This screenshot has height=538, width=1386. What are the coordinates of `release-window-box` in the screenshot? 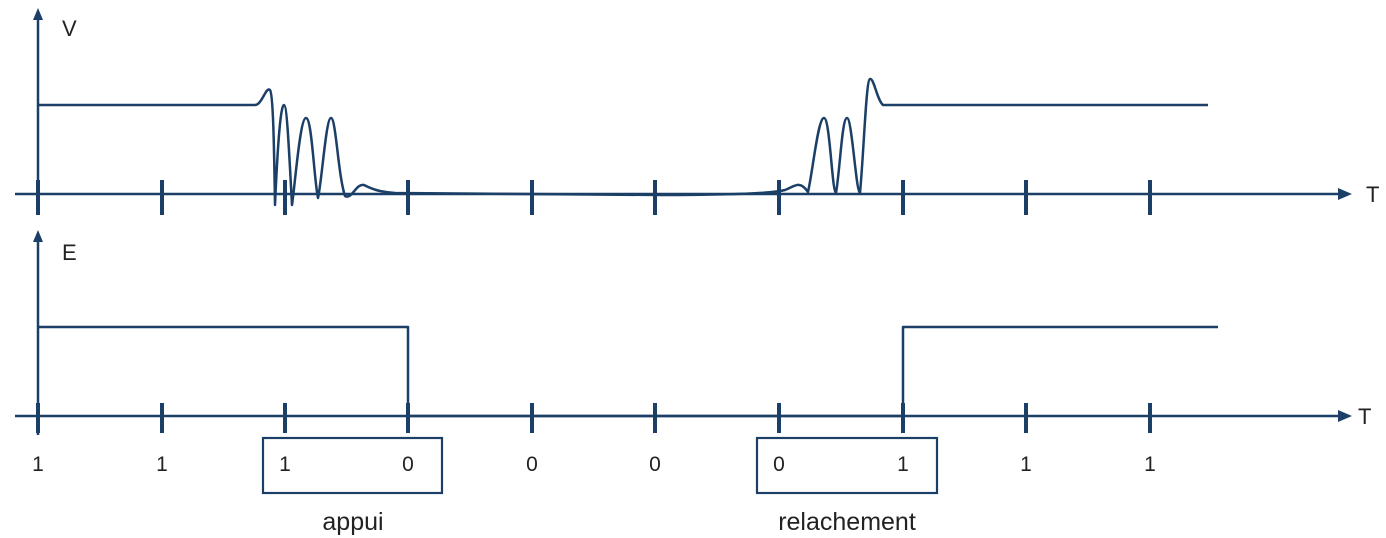 It's located at (847, 465).